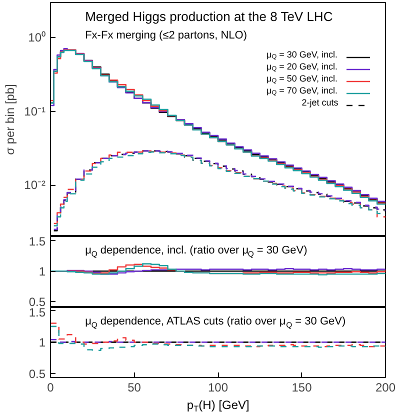 The width and height of the screenshot is (399, 412). Describe the element at coordinates (302, 387) in the screenshot. I see `x-tick-label: 150` at that location.